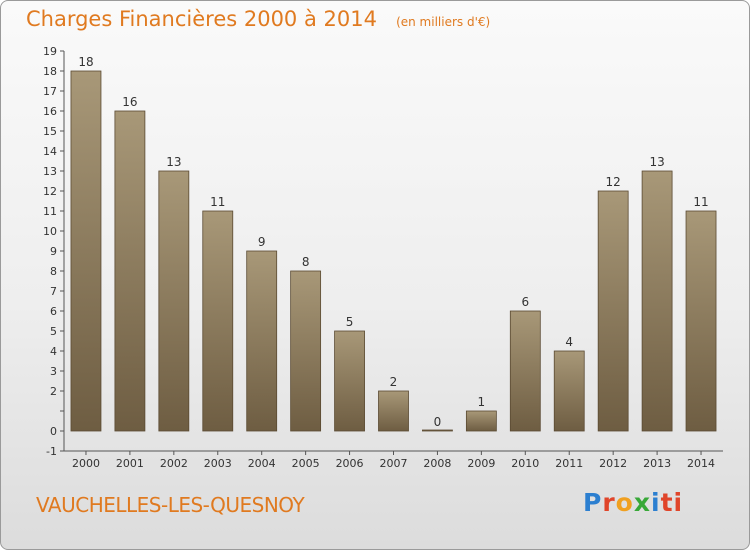 This screenshot has height=550, width=750. Describe the element at coordinates (53, 371) in the screenshot. I see `y-tick-label: 3` at that location.